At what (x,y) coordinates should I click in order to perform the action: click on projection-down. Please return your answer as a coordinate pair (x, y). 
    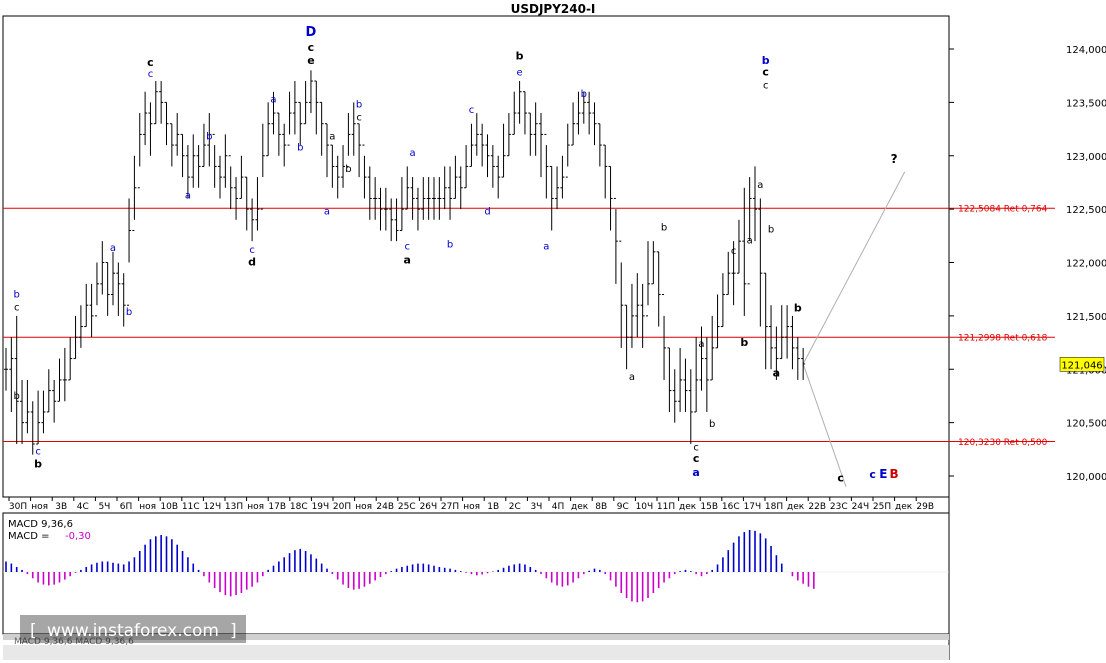
    Looking at the image, I should click on (824, 425).